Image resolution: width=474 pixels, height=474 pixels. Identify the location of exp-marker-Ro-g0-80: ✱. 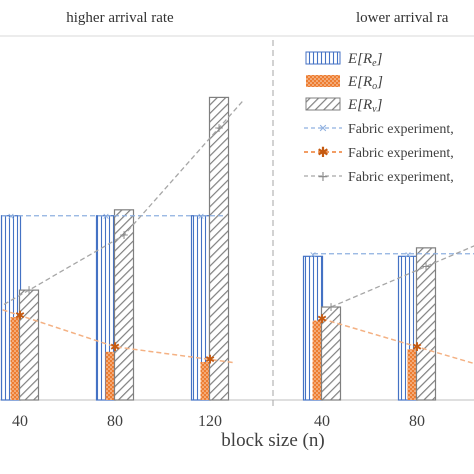
(115, 347).